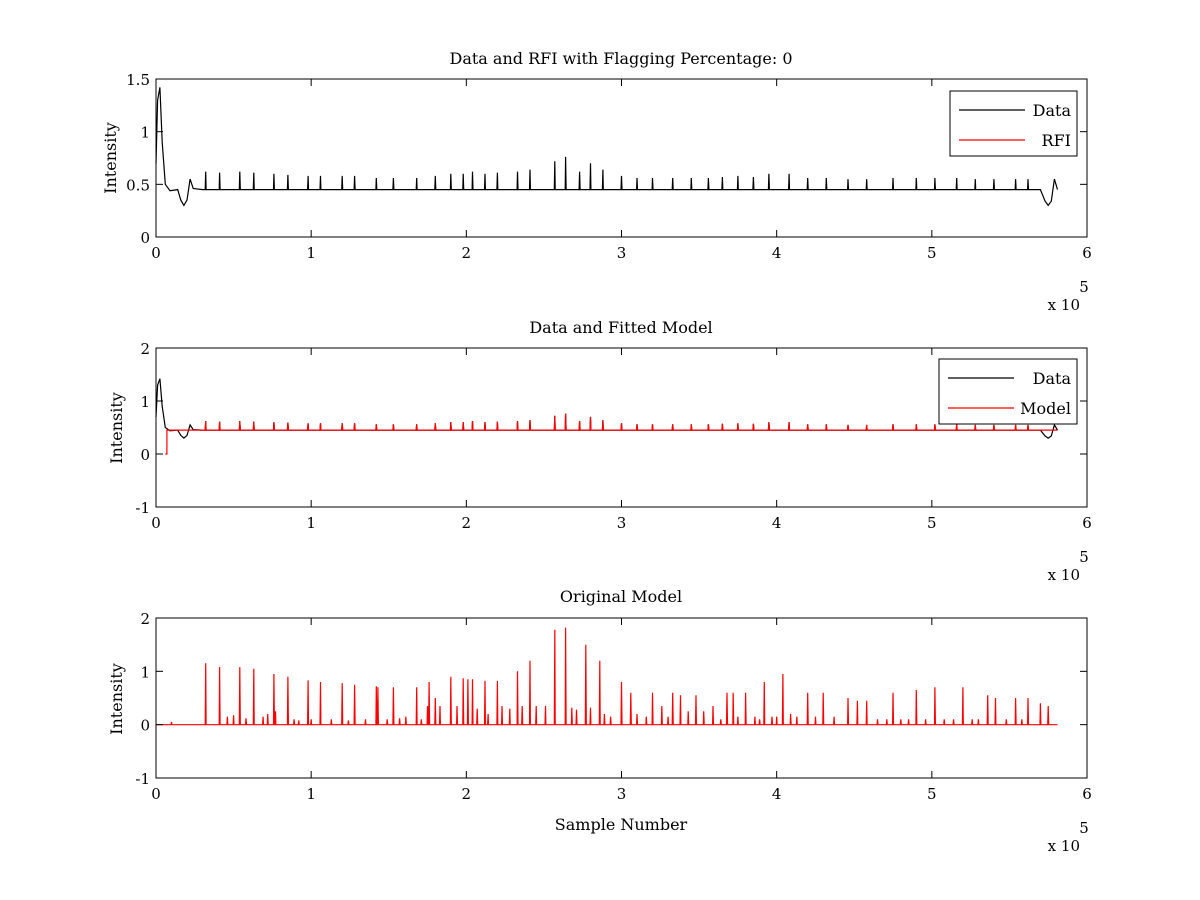 The height and width of the screenshot is (900, 1200). What do you see at coordinates (620, 327) in the screenshot?
I see `axes-2-title: Data and Fitted Model` at bounding box center [620, 327].